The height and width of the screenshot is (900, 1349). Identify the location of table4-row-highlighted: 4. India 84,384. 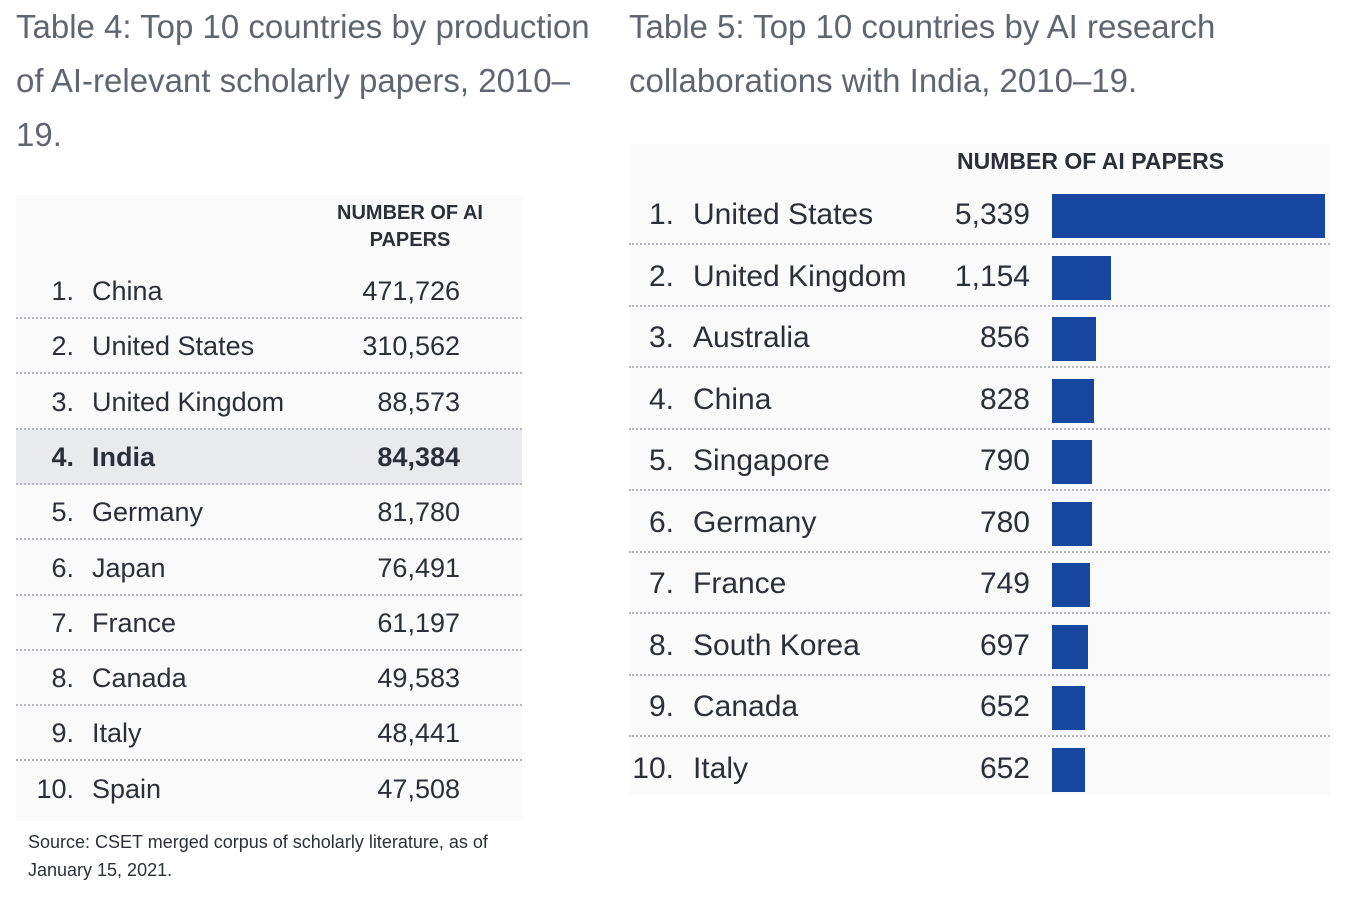
(269, 457).